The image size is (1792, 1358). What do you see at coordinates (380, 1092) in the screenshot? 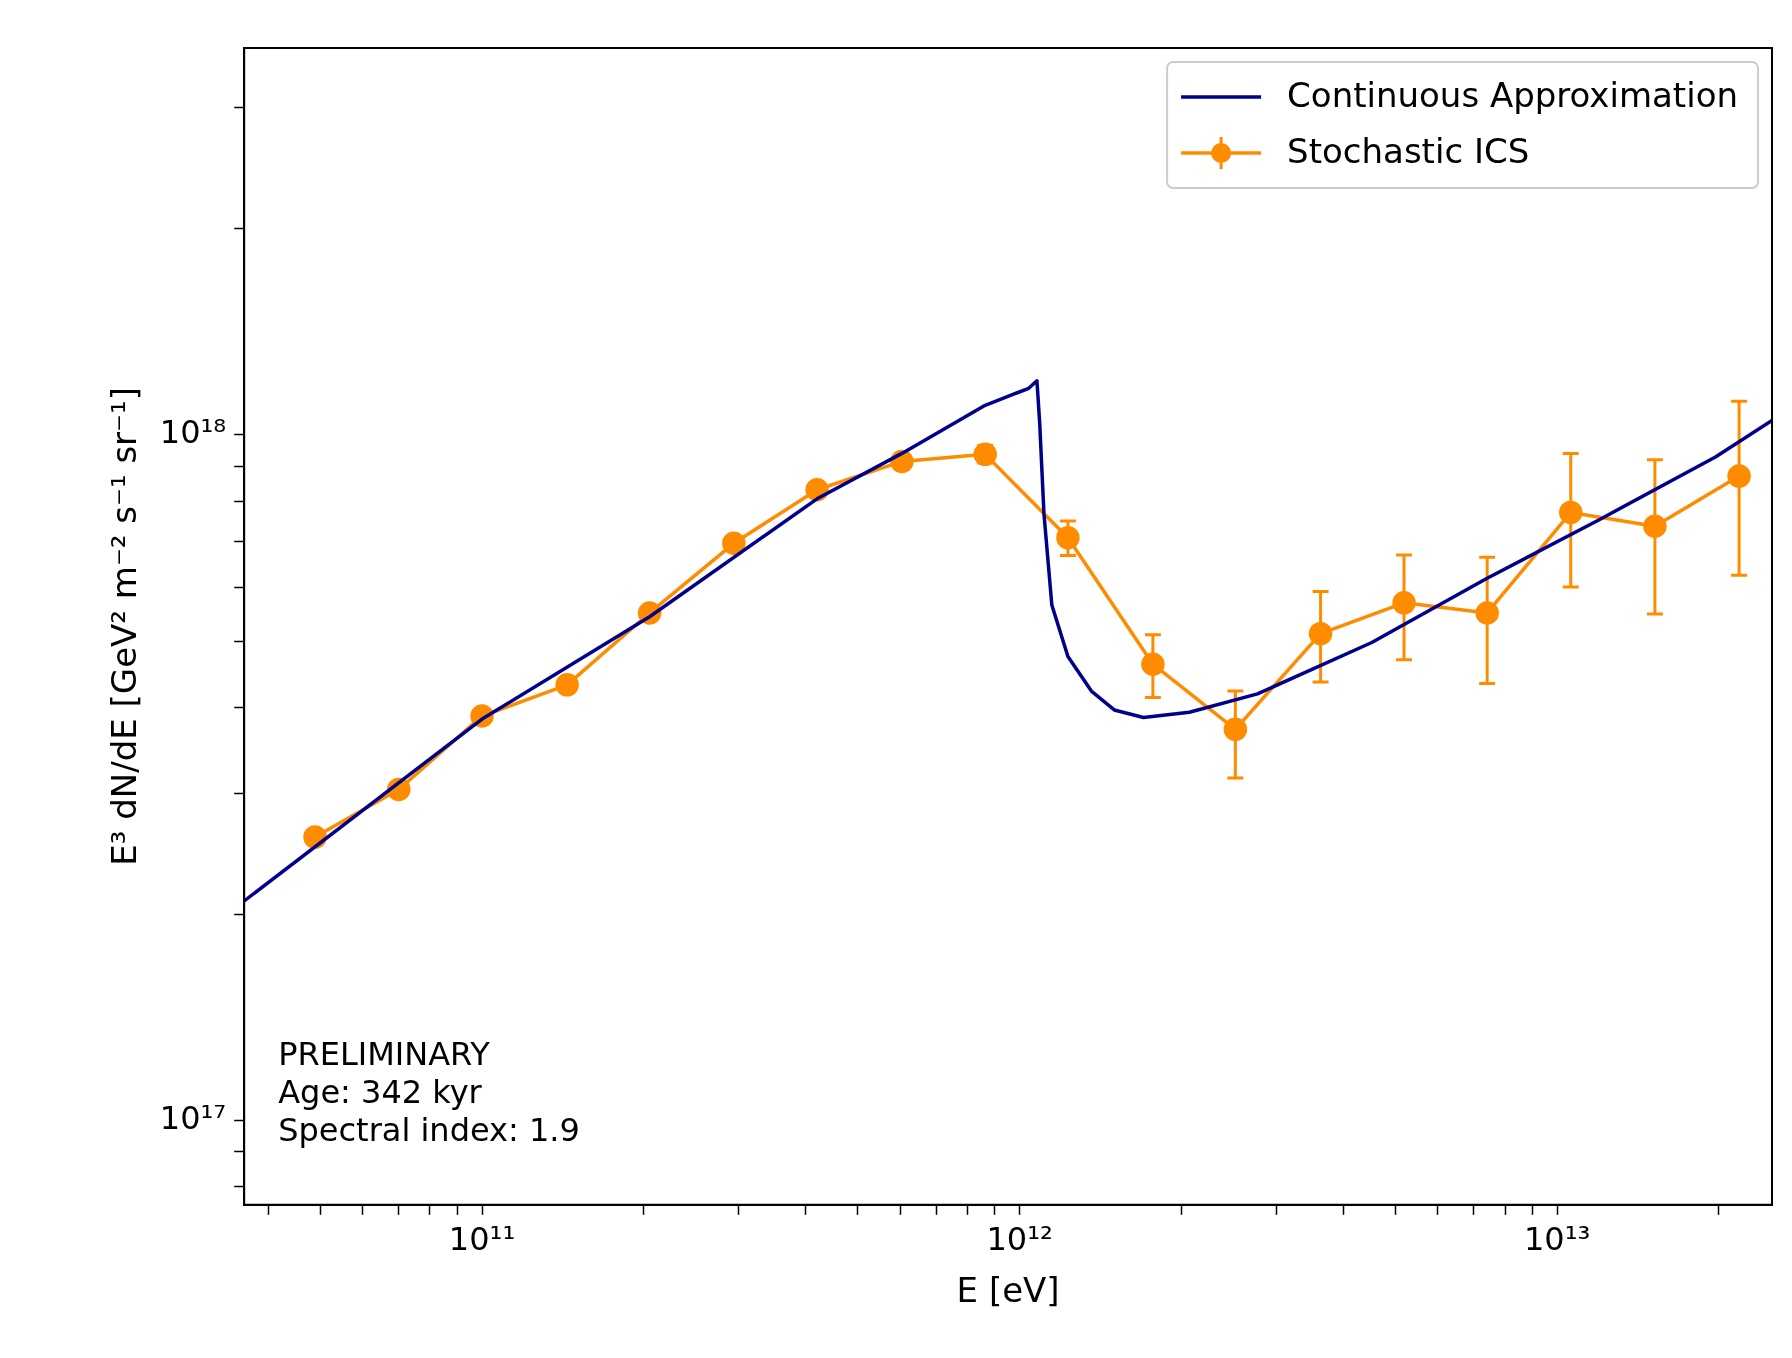
I see `annotation: Age: 342 kyr` at bounding box center [380, 1092].